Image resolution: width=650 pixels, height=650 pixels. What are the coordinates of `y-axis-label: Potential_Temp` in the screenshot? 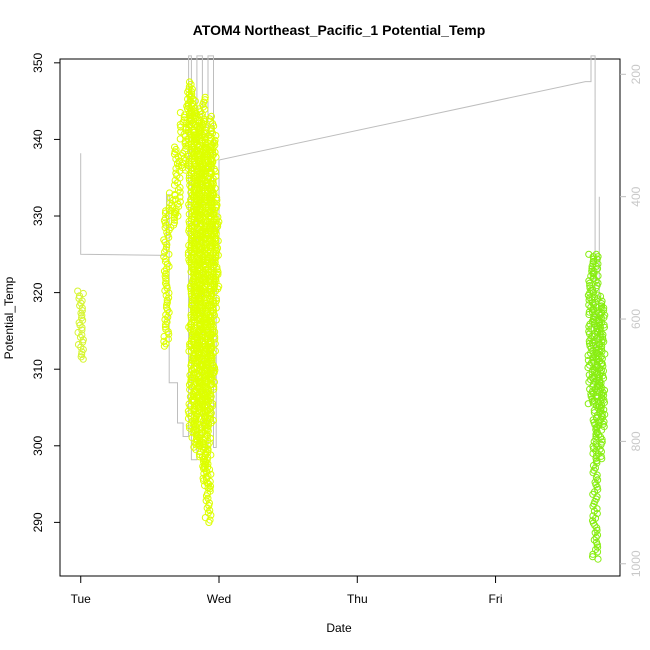 It's located at (9, 317).